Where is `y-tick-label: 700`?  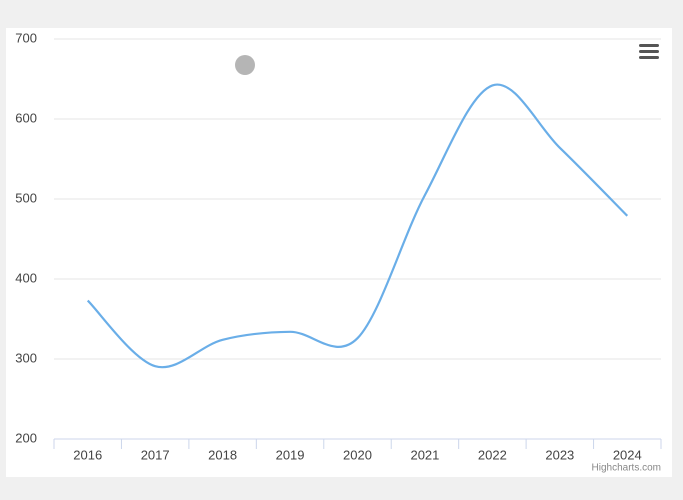
y-tick-label: 700 is located at coordinates (26, 37).